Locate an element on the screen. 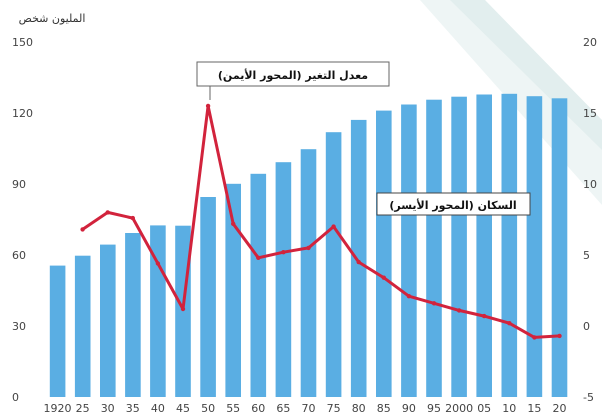 The width and height of the screenshot is (602, 419). right-tick-label: 5 is located at coordinates (586, 255).